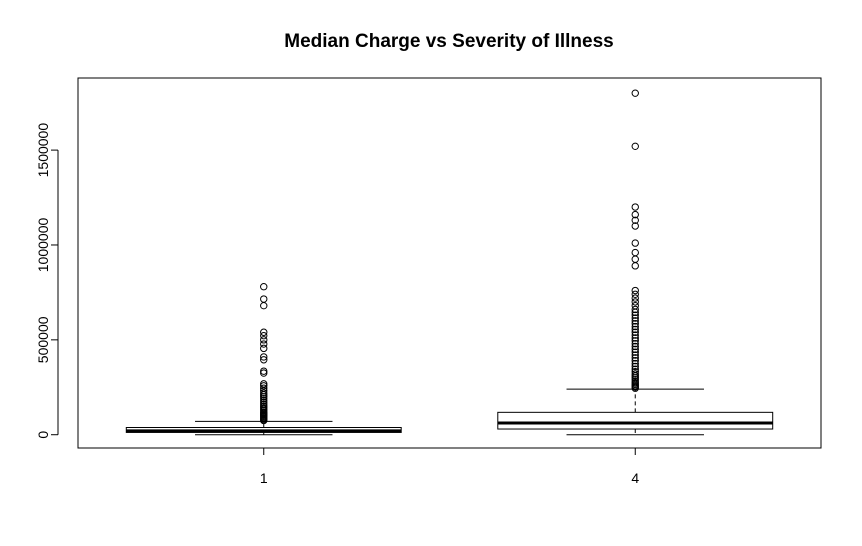  I want to click on x-tick-label: 4, so click(635, 478).